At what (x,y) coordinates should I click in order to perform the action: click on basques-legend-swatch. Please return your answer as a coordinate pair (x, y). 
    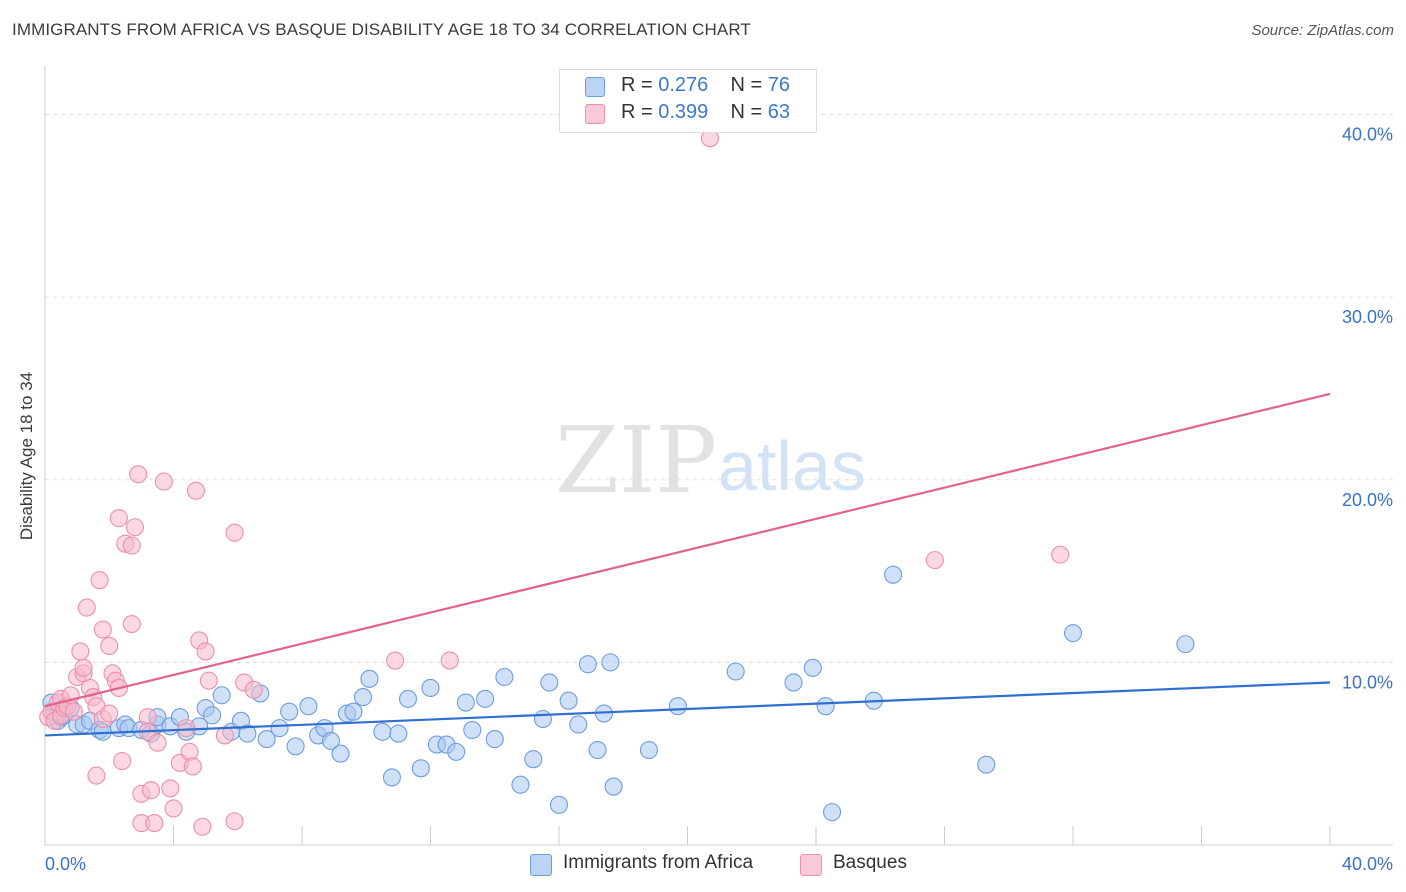
    Looking at the image, I should click on (811, 865).